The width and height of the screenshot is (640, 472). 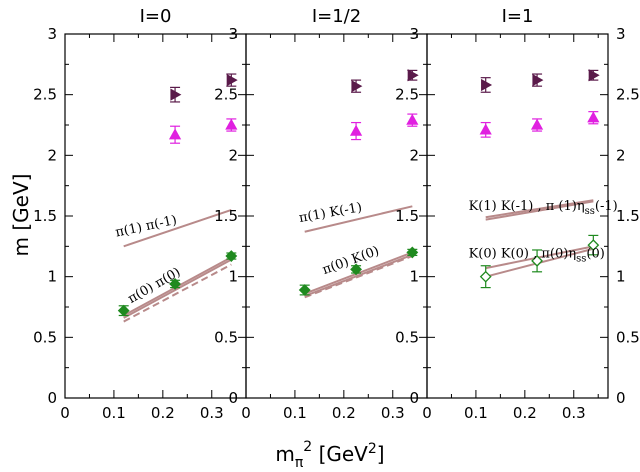 I want to click on y-tick-label-right: 2, so click(x=621, y=155).